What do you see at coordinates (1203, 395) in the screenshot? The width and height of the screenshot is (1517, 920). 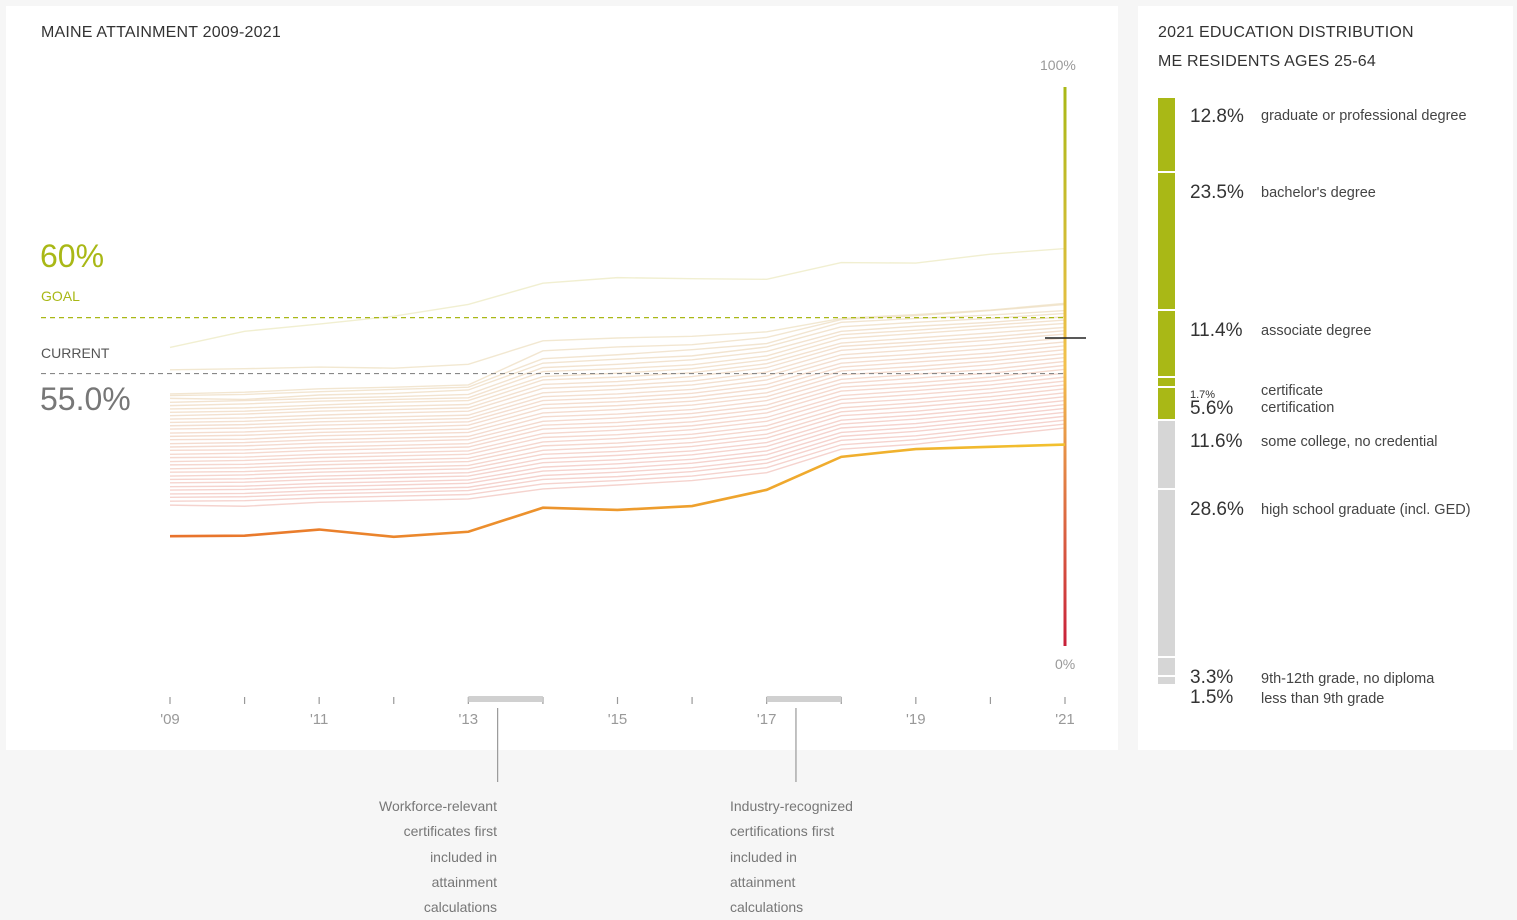 I see `distribution-percent: 1.7%` at bounding box center [1203, 395].